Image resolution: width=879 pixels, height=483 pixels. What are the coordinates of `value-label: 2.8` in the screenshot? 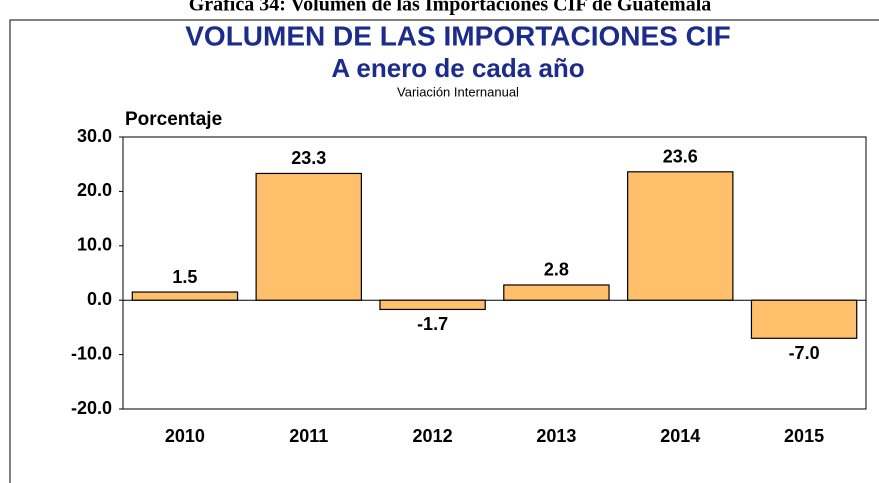 It's located at (556, 270).